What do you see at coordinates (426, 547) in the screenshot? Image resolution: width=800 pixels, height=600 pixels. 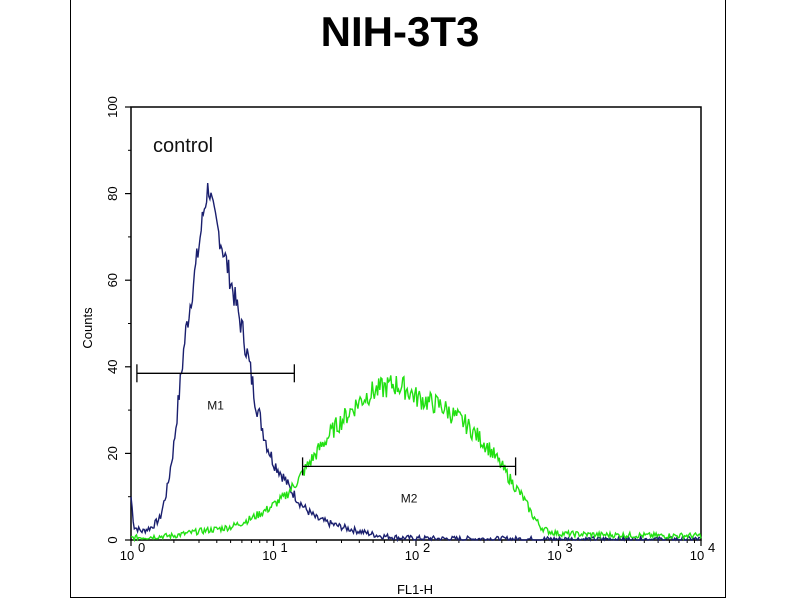 I see `x-tick-exp: 2` at bounding box center [426, 547].